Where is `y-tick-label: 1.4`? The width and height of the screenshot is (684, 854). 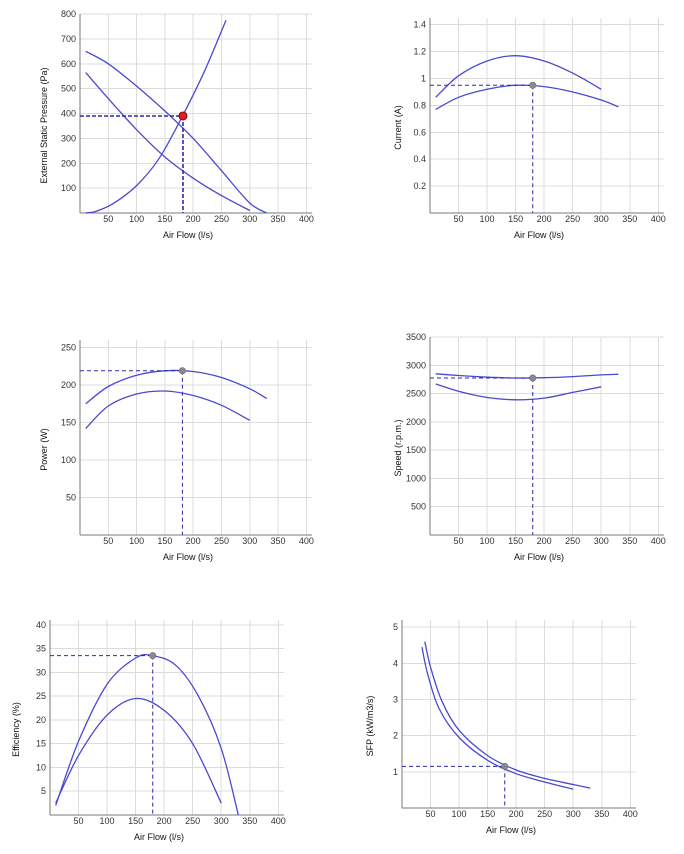 y-tick-label: 1.4 is located at coordinates (419, 25).